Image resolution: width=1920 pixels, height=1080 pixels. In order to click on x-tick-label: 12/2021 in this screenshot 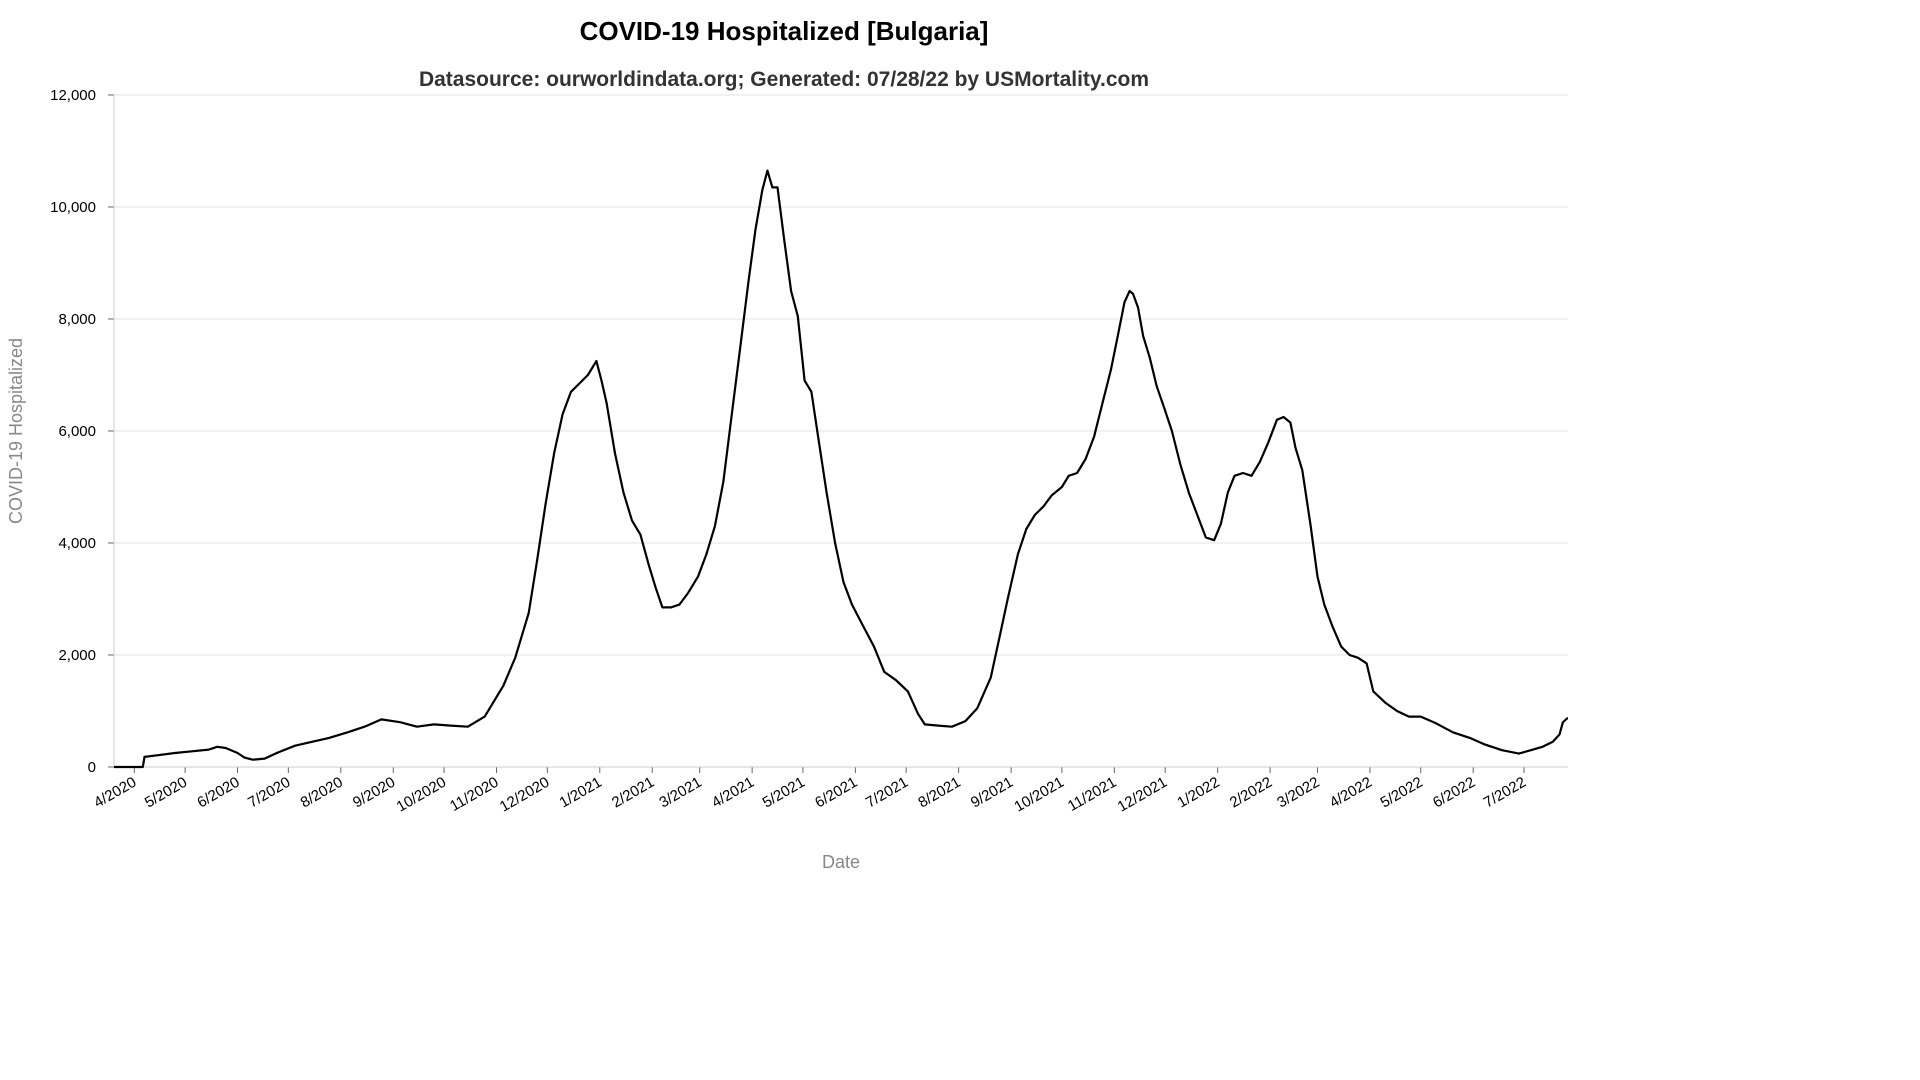, I will do `click(1142, 795)`.